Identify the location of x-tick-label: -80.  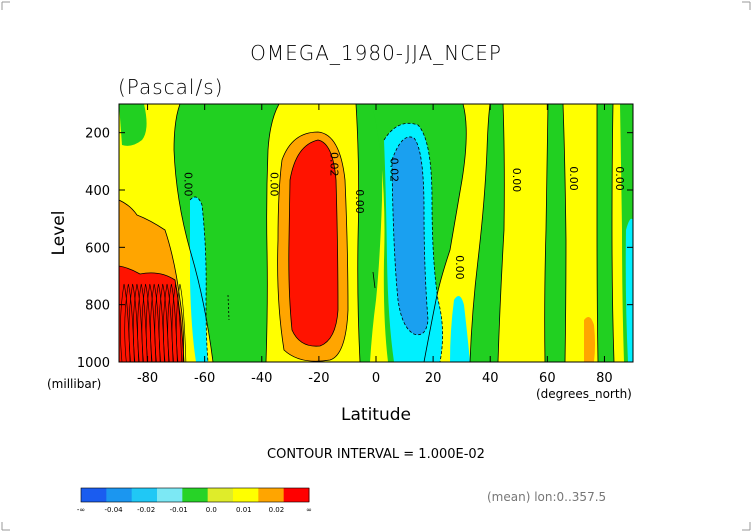
(147, 378).